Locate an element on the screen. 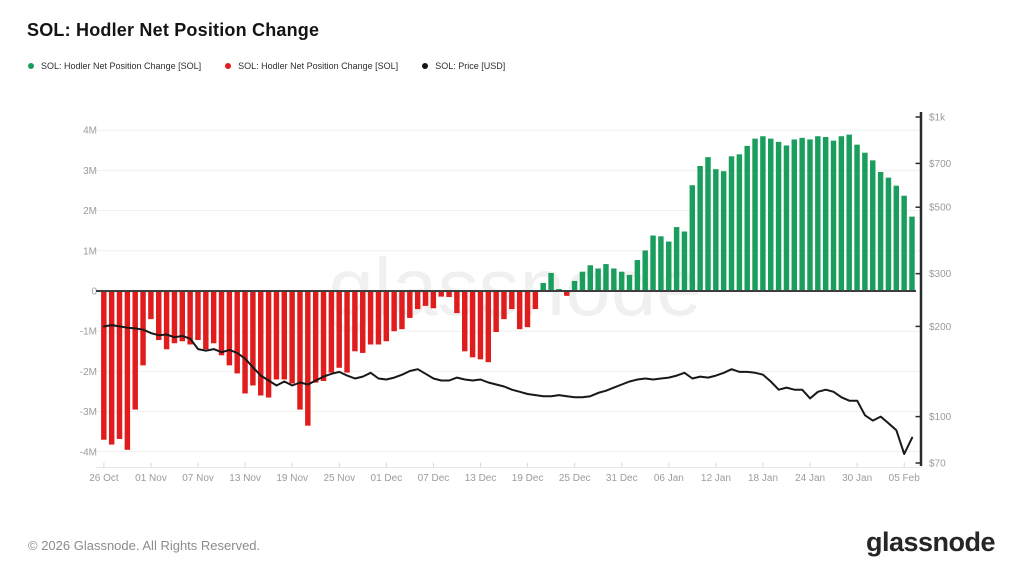 This screenshot has width=1024, height=576. legend-item-price: SOL: Price [USD] is located at coordinates (463, 66).